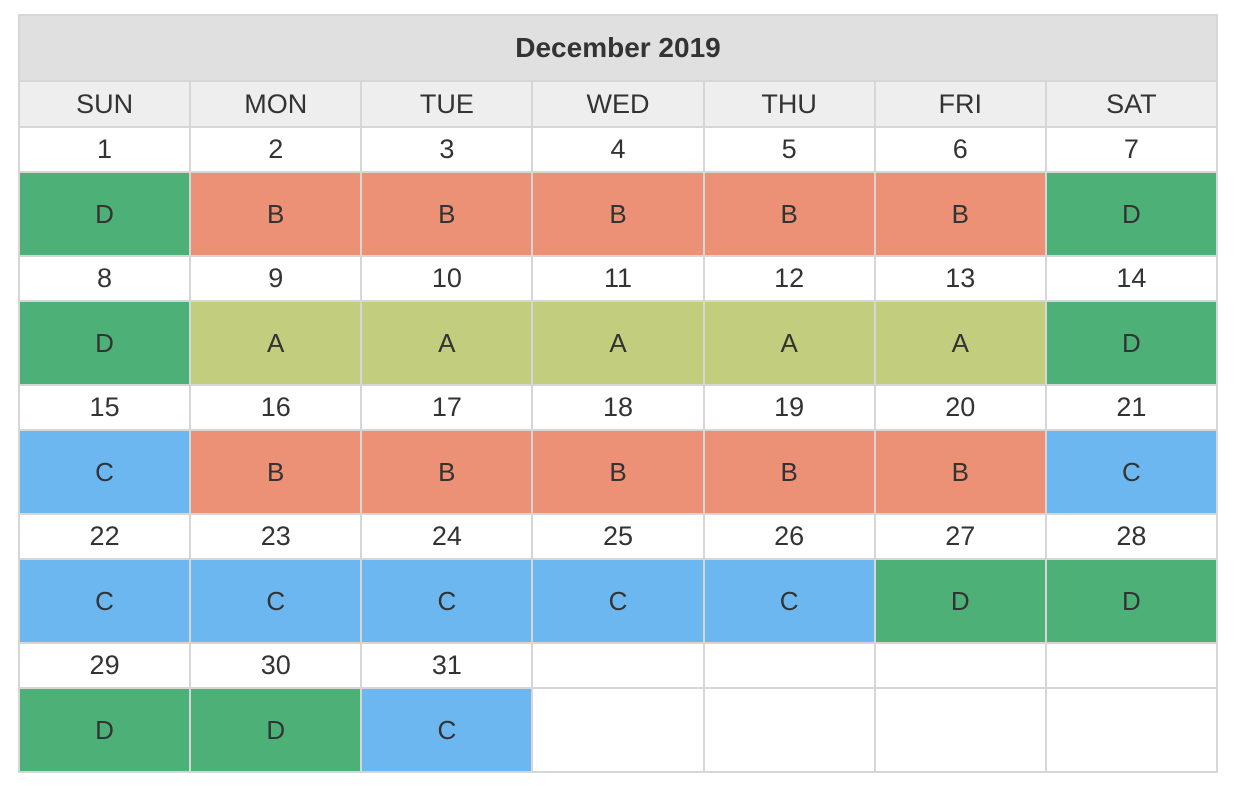  I want to click on day-number: 15, so click(104, 407).